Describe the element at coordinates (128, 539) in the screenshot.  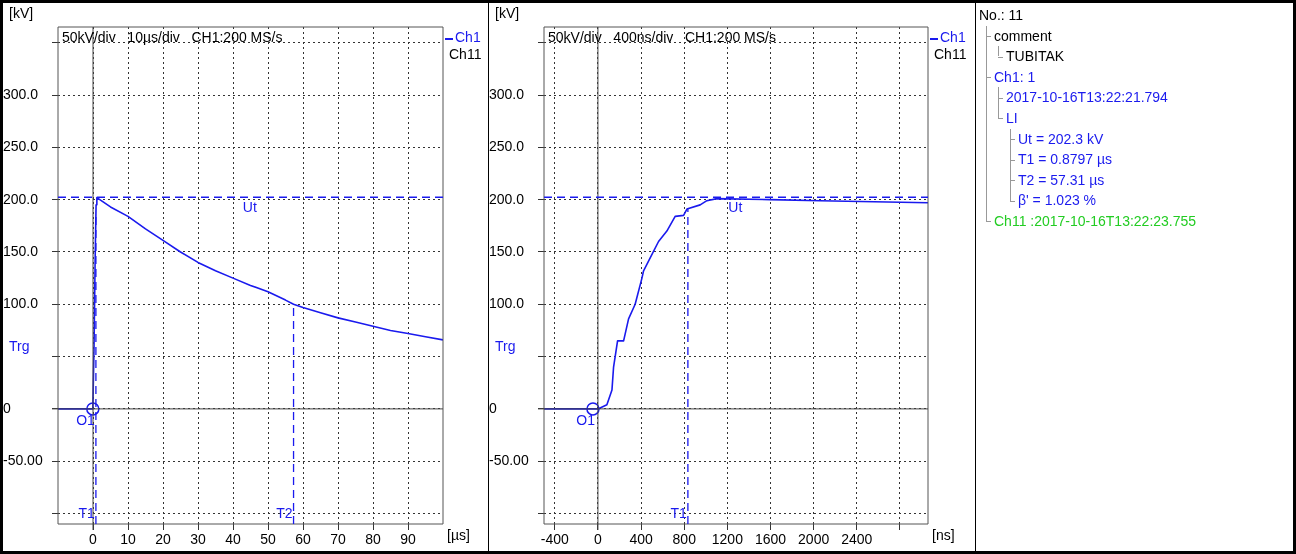
I see `x-tick-label: 10` at that location.